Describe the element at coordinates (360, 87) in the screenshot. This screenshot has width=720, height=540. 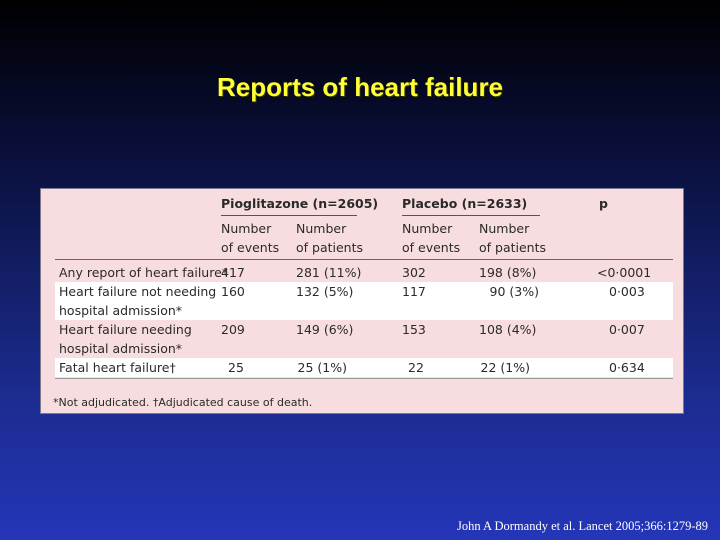
I see `slide-title: Reports of heart failure` at that location.